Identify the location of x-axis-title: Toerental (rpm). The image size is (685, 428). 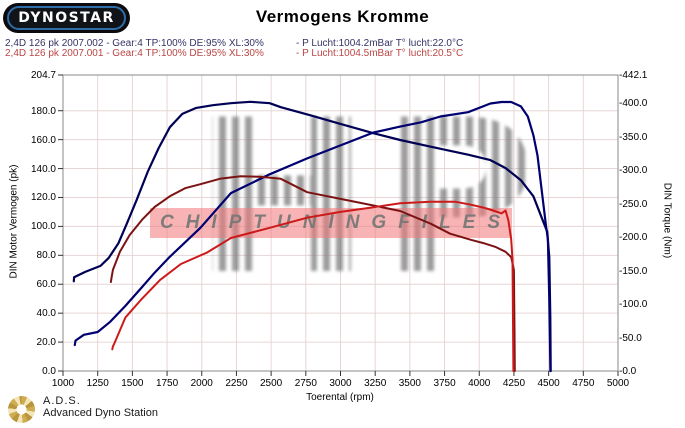
(340, 397).